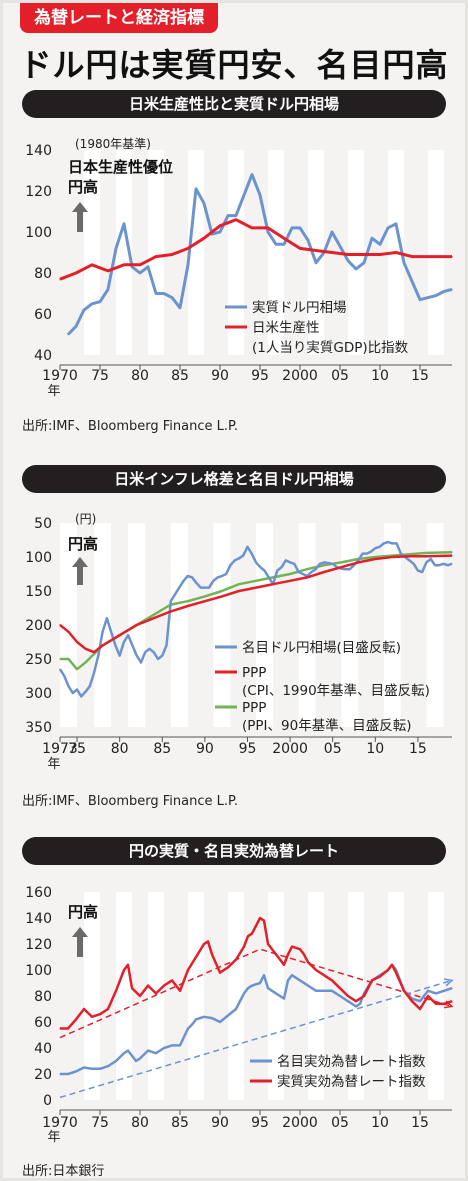 The image size is (468, 1181). What do you see at coordinates (130, 426) in the screenshot?
I see `chart1-source: 出所:IMF、Bloomberg Finance L.P.` at bounding box center [130, 426].